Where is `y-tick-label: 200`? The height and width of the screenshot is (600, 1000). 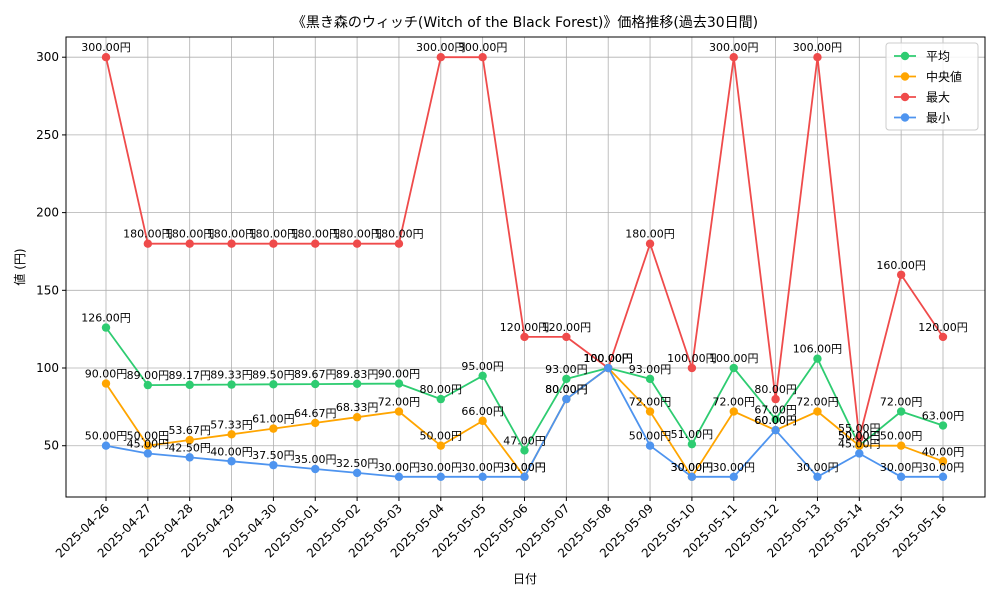
y-tick-label: 200 is located at coordinates (47, 213).